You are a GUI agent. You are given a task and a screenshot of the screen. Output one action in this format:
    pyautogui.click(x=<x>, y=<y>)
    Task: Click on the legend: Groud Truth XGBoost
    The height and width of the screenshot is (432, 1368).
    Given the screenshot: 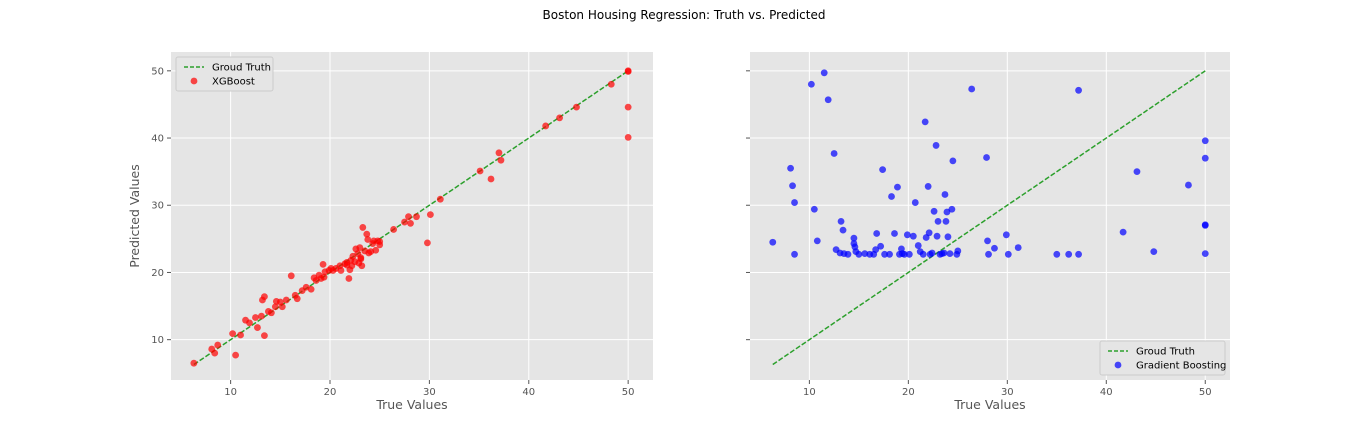 What is the action you would take?
    pyautogui.click(x=224, y=74)
    